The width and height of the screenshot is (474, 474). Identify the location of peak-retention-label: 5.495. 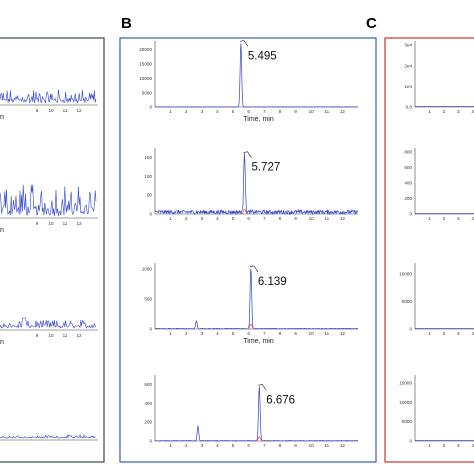
(262, 56).